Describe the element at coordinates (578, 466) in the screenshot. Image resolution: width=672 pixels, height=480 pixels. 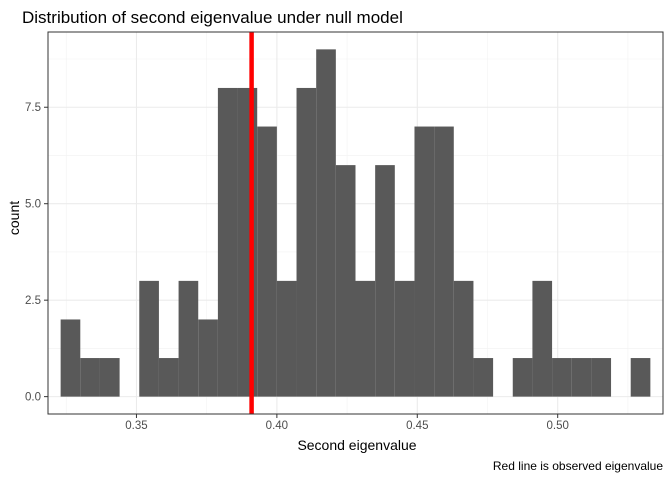
I see `chart-caption: Red line is observed eigenvalue` at that location.